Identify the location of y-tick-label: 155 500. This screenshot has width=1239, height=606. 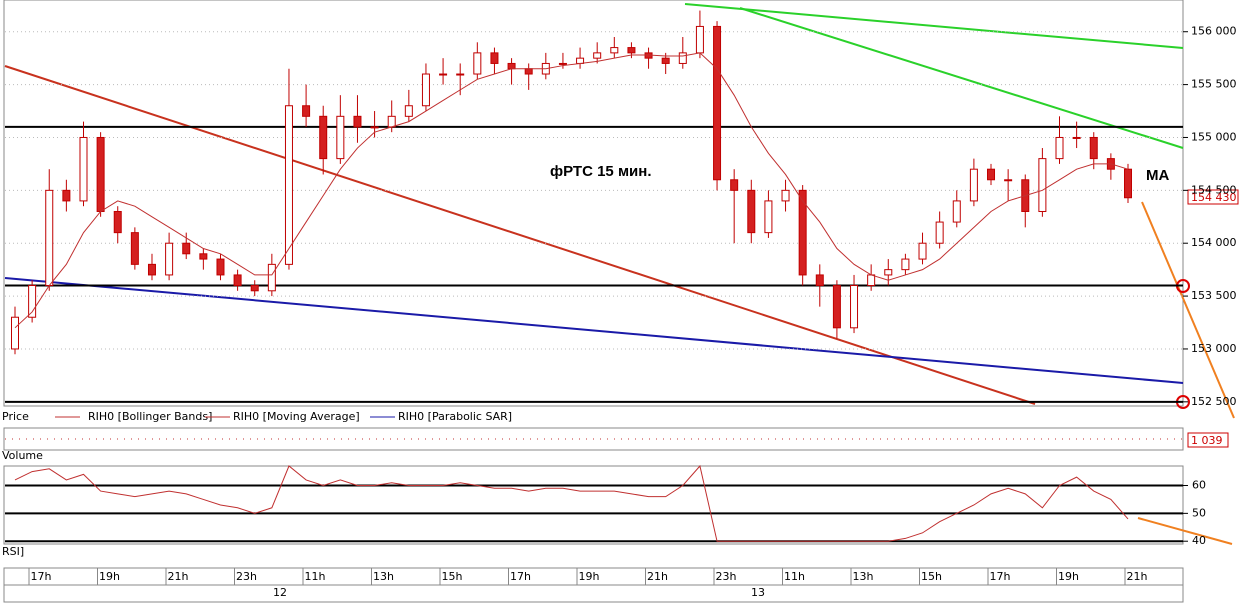
(1214, 84).